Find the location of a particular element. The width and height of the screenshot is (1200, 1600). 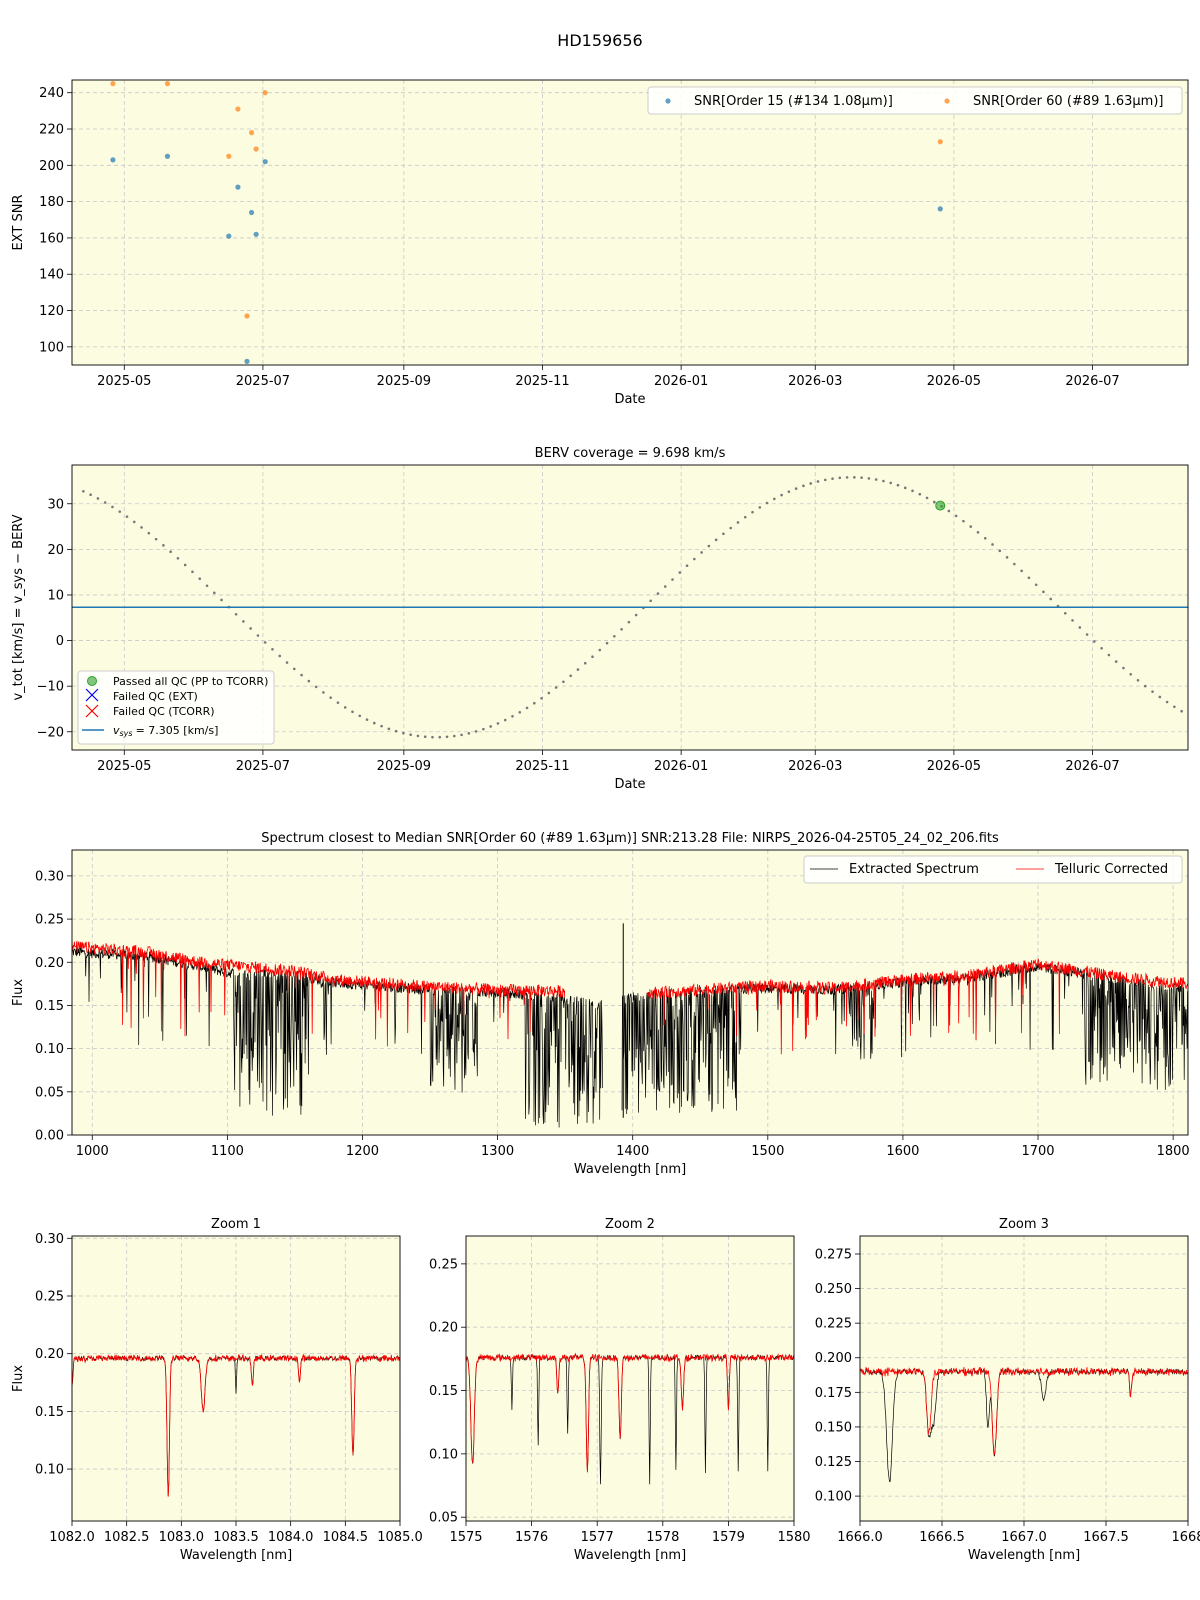

legend-label-part: sys is located at coordinates (126, 733).